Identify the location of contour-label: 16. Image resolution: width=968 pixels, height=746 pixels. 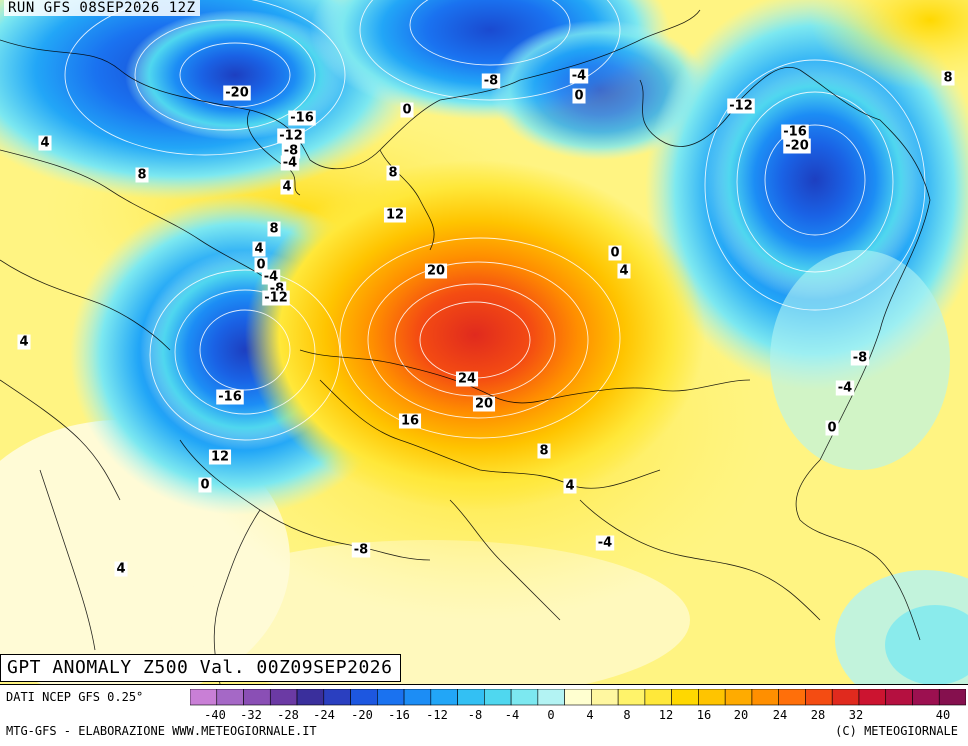
(410, 421).